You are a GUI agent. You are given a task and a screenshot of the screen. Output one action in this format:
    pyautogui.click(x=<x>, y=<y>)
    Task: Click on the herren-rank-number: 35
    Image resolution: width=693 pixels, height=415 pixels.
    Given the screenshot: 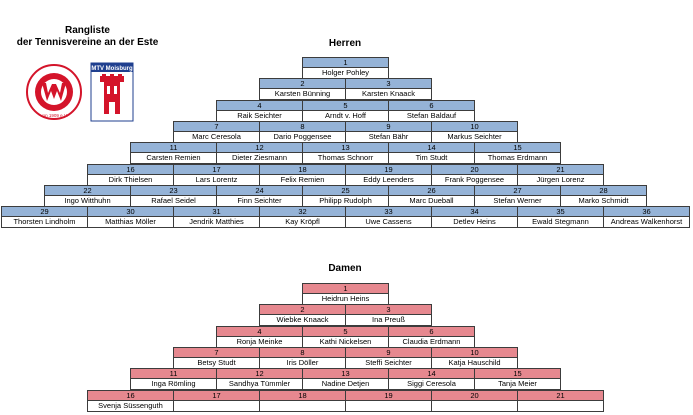 What is the action you would take?
    pyautogui.click(x=560, y=212)
    